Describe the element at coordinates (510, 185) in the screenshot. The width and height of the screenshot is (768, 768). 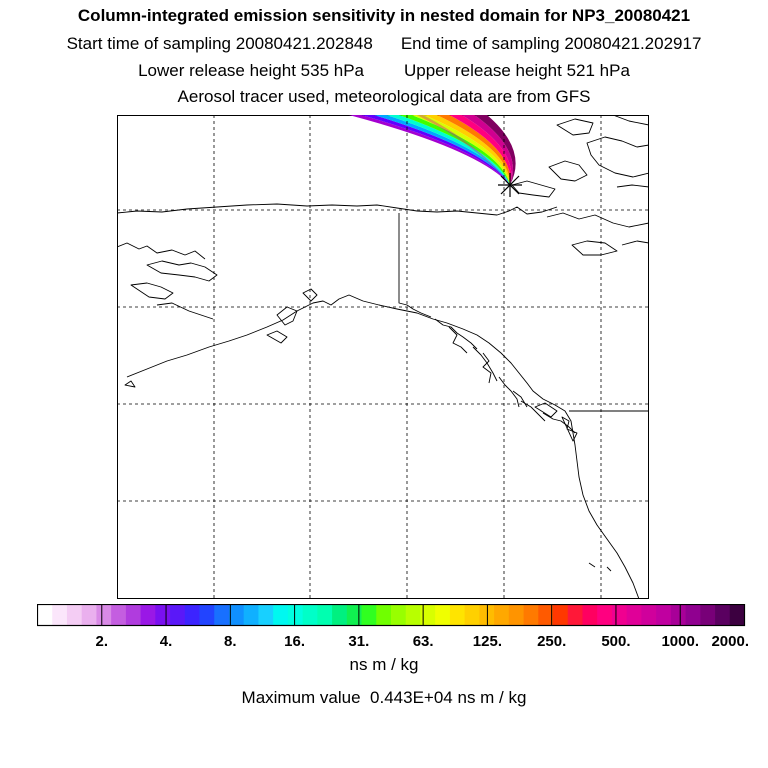
I see `release-point-asterisk-icon` at that location.